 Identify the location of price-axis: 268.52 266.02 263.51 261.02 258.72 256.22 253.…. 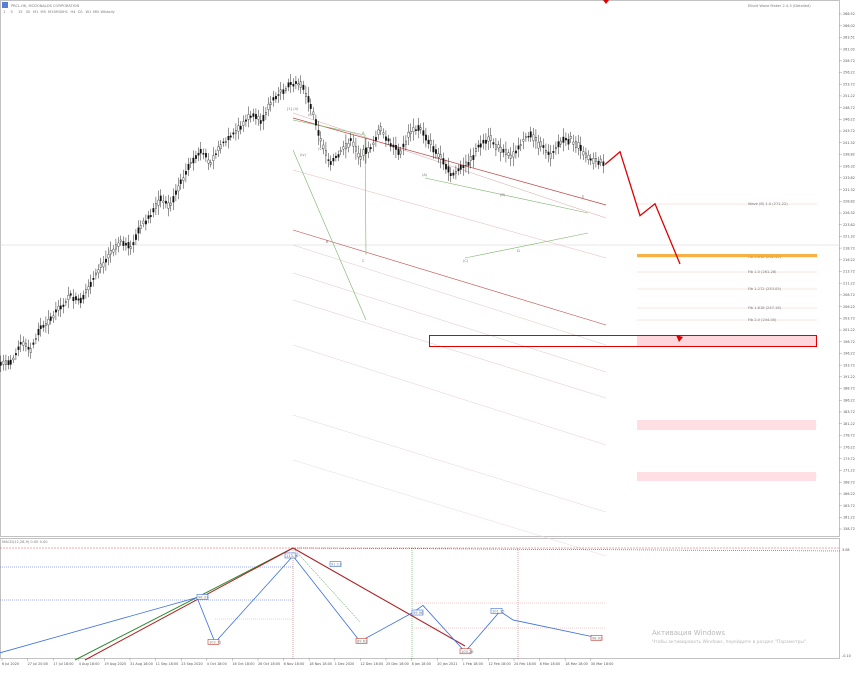
(847, 271).